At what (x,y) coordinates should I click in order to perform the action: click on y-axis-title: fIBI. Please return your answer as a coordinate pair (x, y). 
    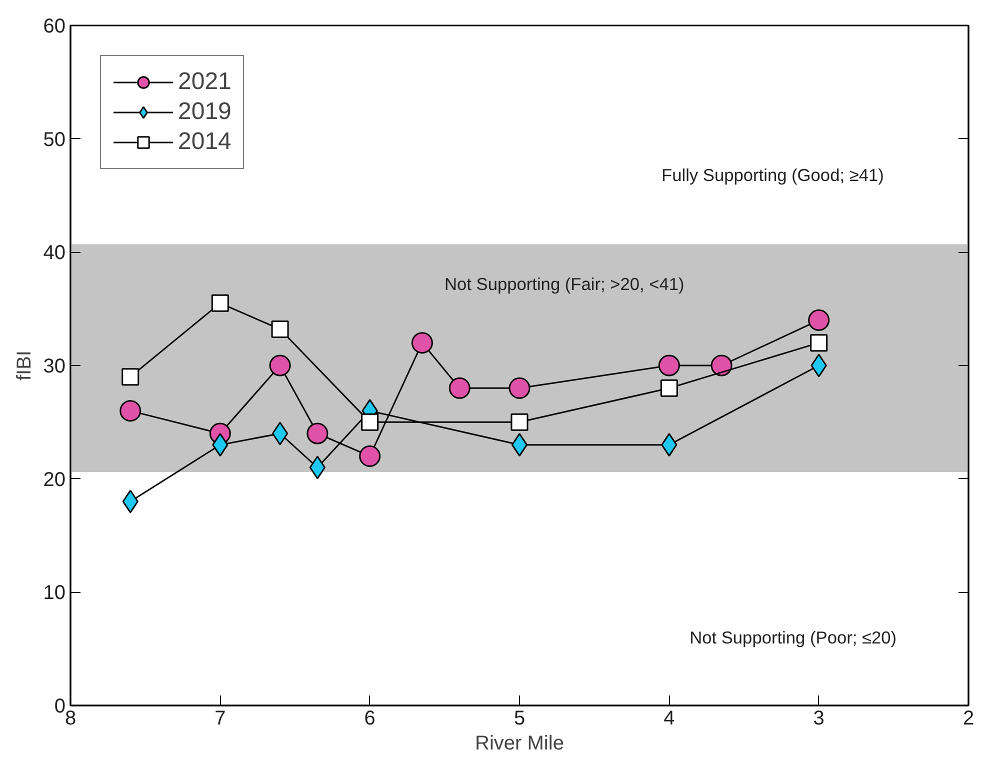
    Looking at the image, I should click on (24, 365).